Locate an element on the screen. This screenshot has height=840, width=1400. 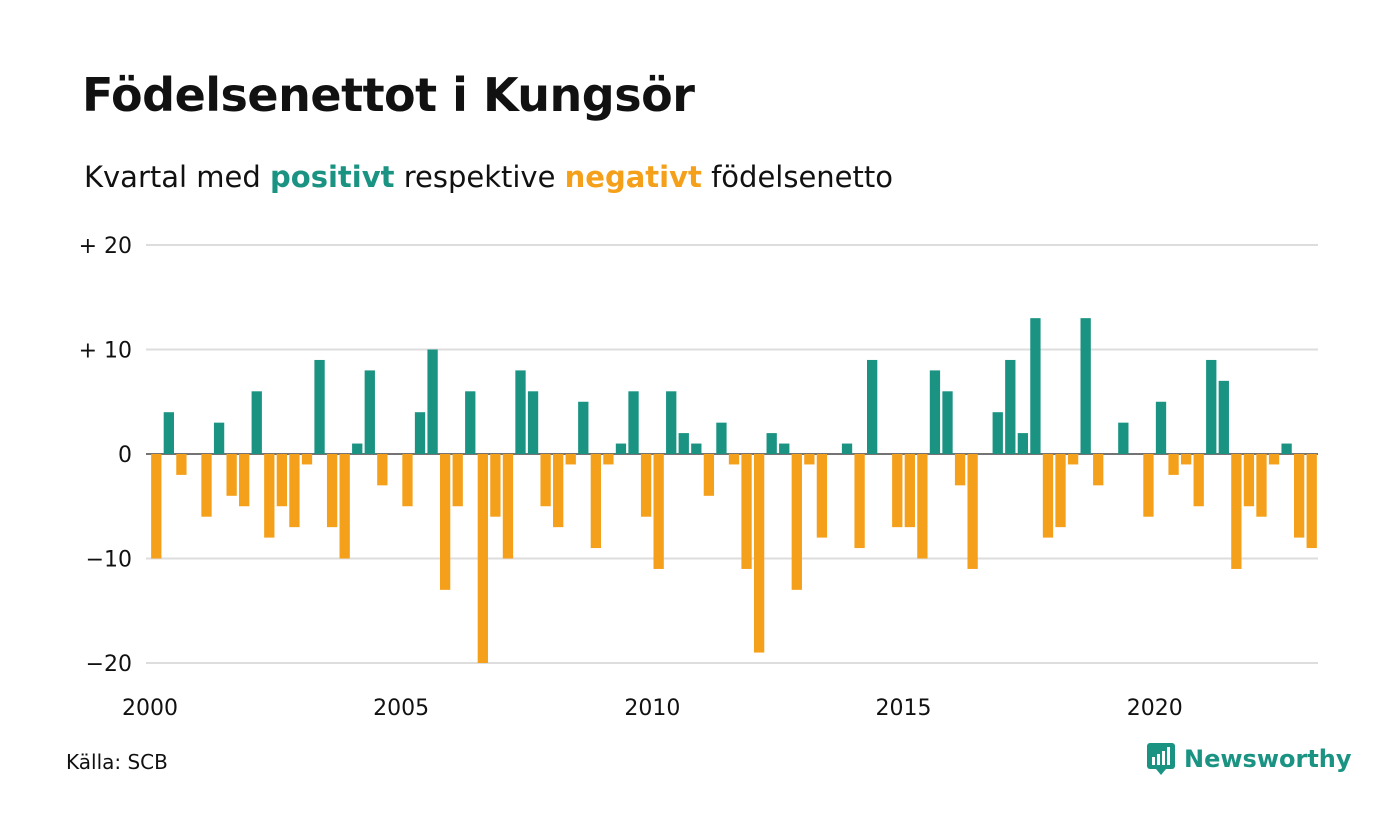
x-axis-ticks: 2000 2005 2010 2015 2020 is located at coordinates (652, 708).